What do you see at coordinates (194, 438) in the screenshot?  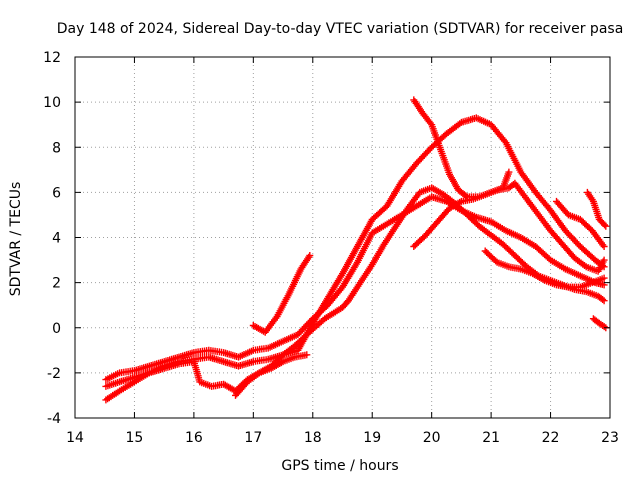 I see `x-tick-label: 16` at bounding box center [194, 438].